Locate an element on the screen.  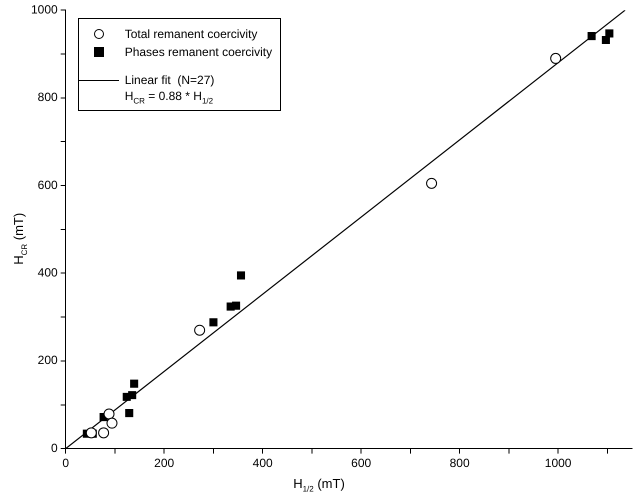
x-tick-label: 400 is located at coordinates (263, 463).